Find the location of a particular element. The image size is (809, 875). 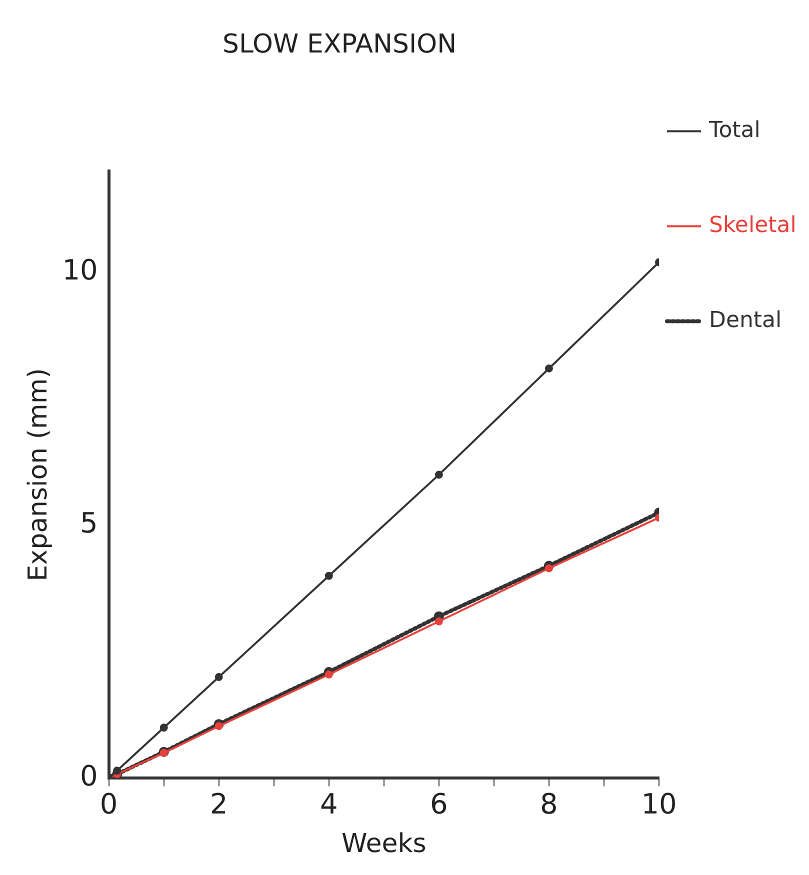

x-tick-label: 4 is located at coordinates (329, 803).